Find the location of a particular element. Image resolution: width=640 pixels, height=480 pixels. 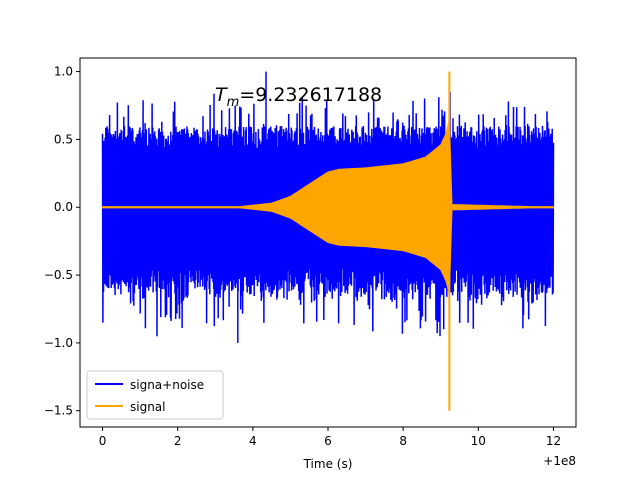

x-axis-label: Time (s) is located at coordinates (328, 464).